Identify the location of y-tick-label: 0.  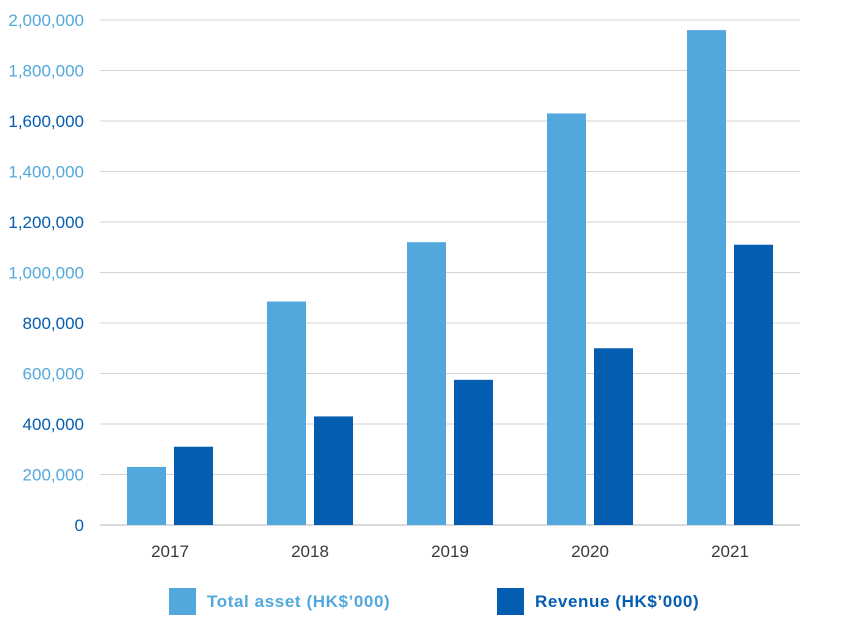
(79, 525).